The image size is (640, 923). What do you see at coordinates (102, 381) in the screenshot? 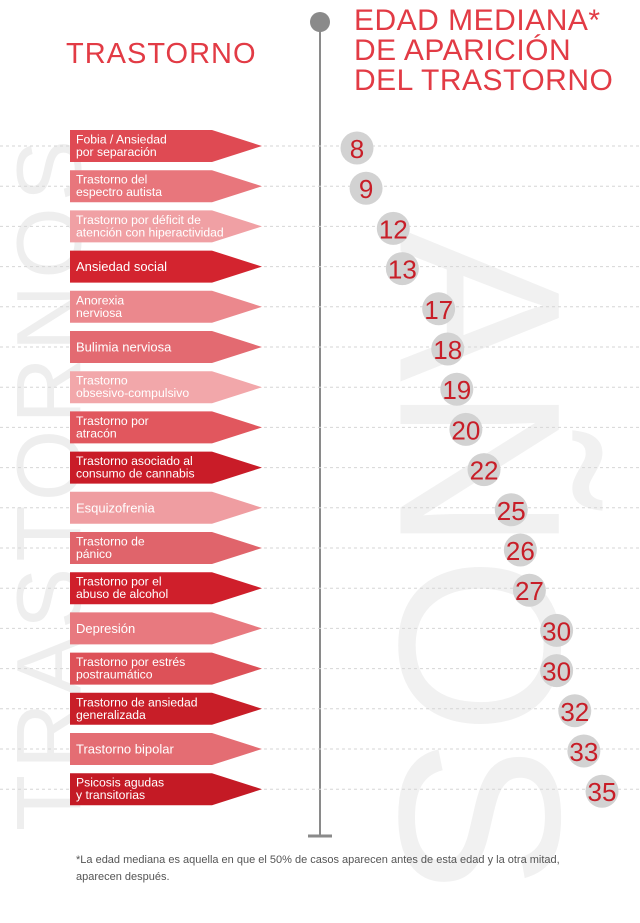
I see `disorder-label-line: Trastorno` at bounding box center [102, 381].